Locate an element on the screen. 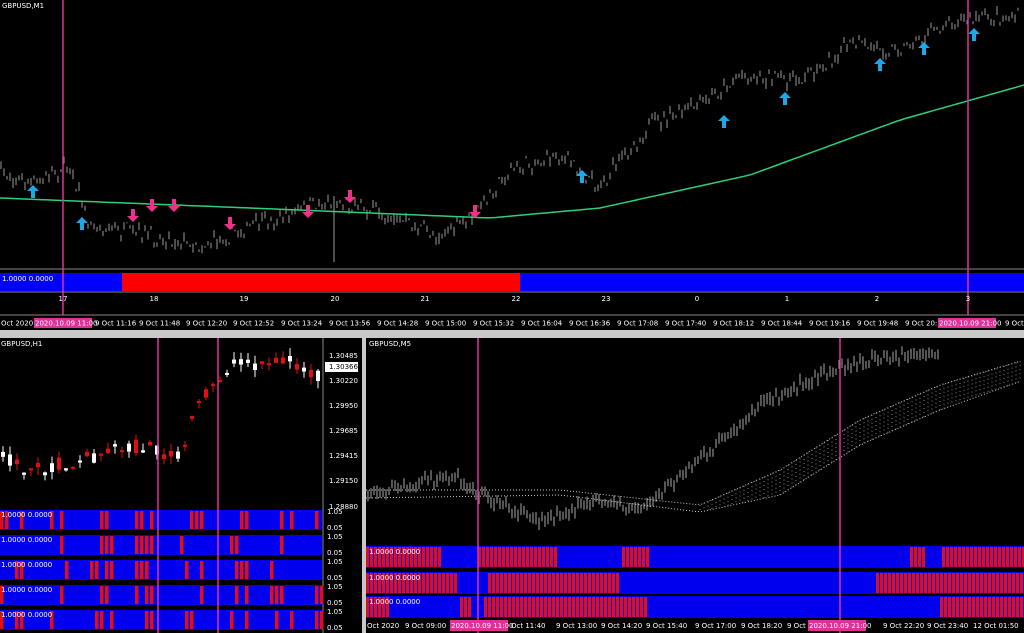 The width and height of the screenshot is (1024, 633). time-label: 9 Oct 17:00 is located at coordinates (715, 626).